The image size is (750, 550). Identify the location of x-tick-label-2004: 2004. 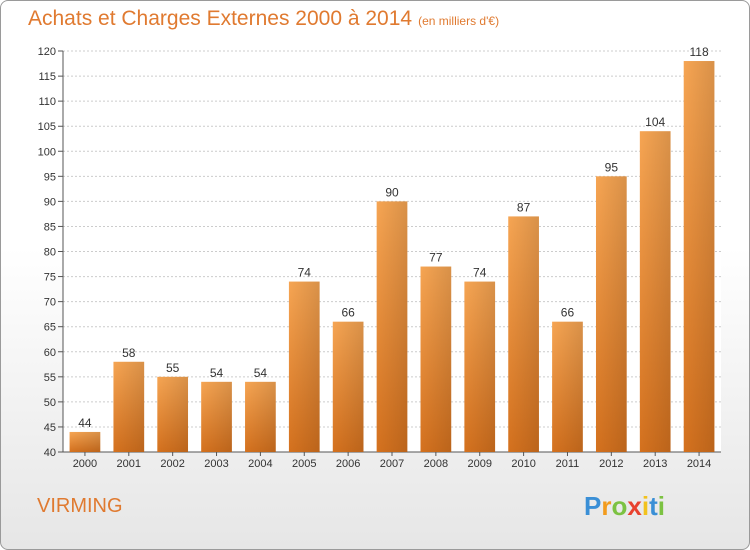
(260, 464).